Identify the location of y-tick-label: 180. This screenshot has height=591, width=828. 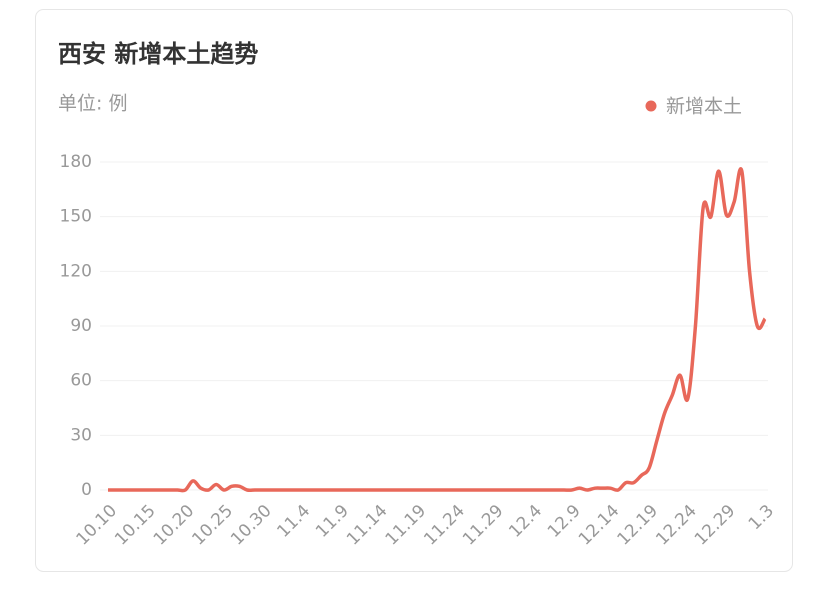
(76, 162).